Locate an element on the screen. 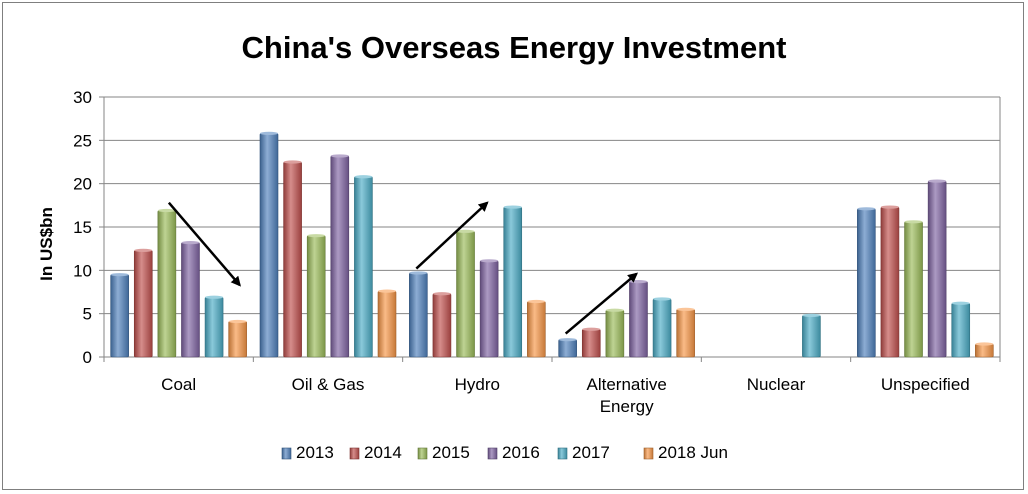 This screenshot has height=494, width=1028. legend-item: 2018 Jun is located at coordinates (685, 452).